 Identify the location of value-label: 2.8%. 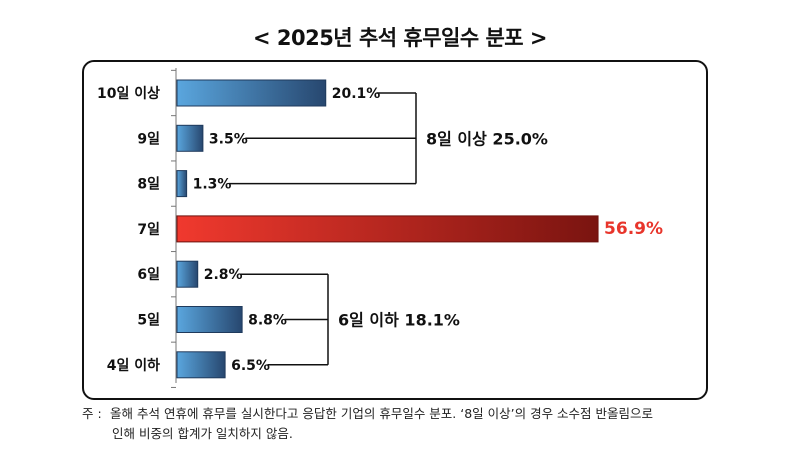
(223, 275).